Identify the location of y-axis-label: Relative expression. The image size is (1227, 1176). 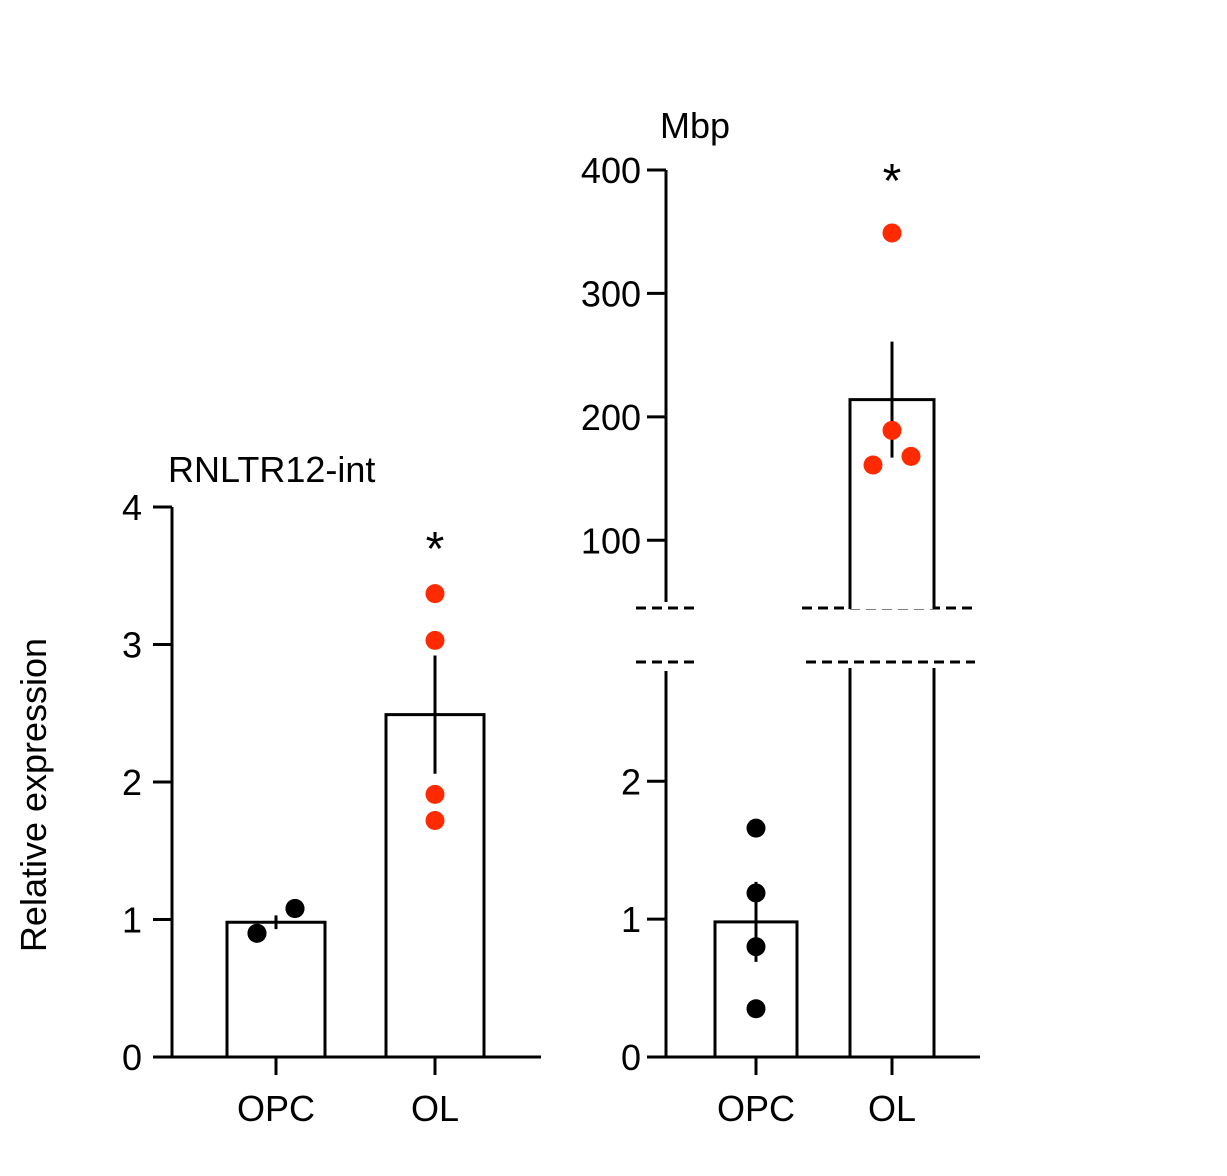
(33, 795).